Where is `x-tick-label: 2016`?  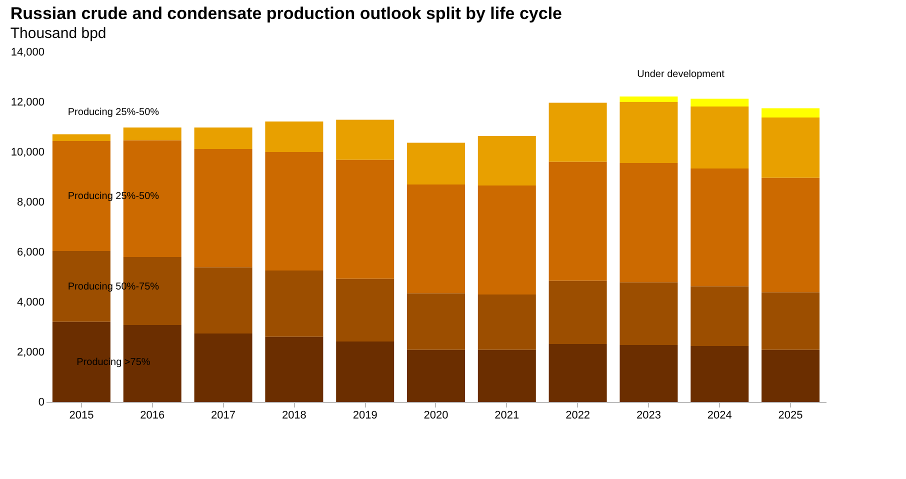
x-tick-label: 2016 is located at coordinates (152, 416).